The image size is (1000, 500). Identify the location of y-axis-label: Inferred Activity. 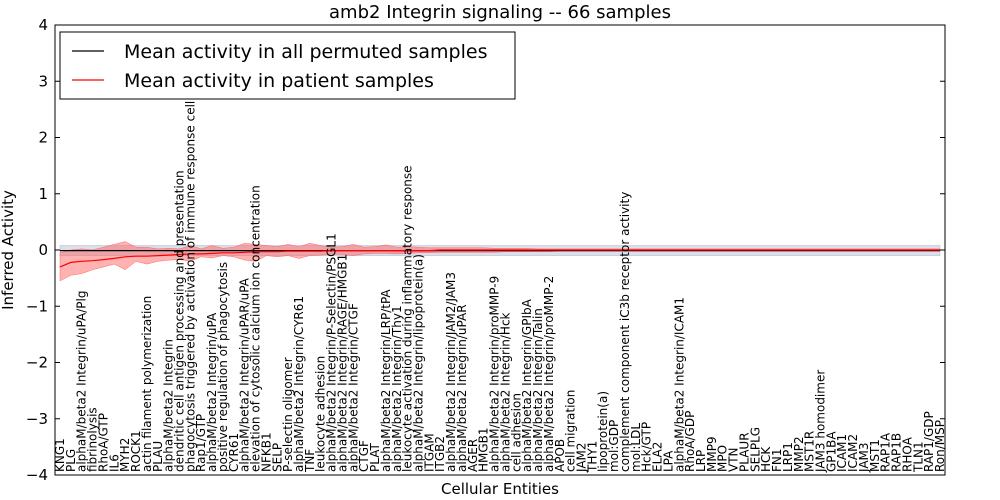
(8, 250).